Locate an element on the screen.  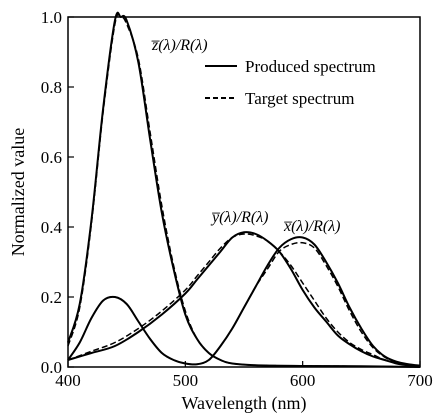
x-tick-label: 600 is located at coordinates (303, 380).